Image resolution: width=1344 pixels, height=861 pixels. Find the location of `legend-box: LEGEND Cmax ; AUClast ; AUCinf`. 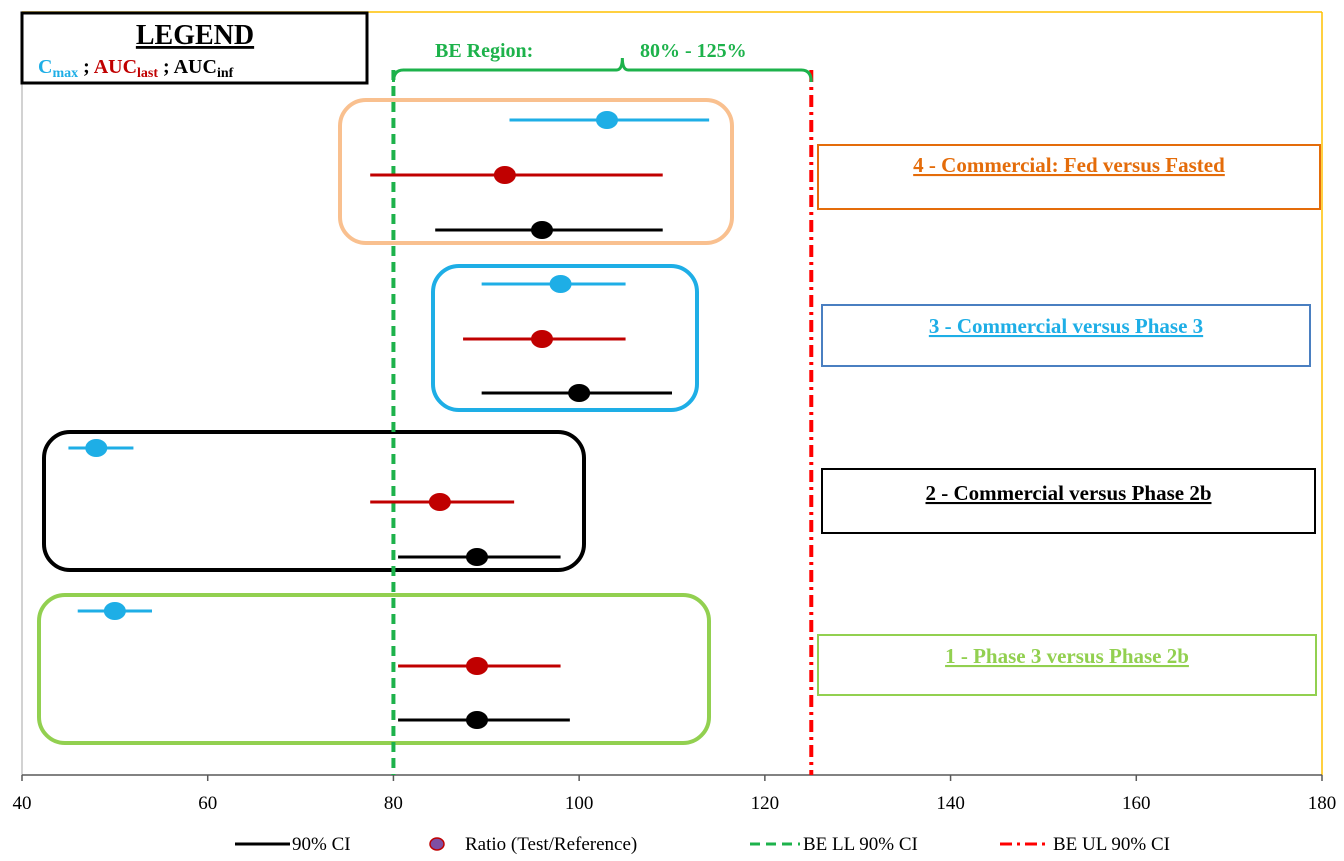

legend-box: LEGEND Cmax ; AUClast ; AUCinf is located at coordinates (194, 48).